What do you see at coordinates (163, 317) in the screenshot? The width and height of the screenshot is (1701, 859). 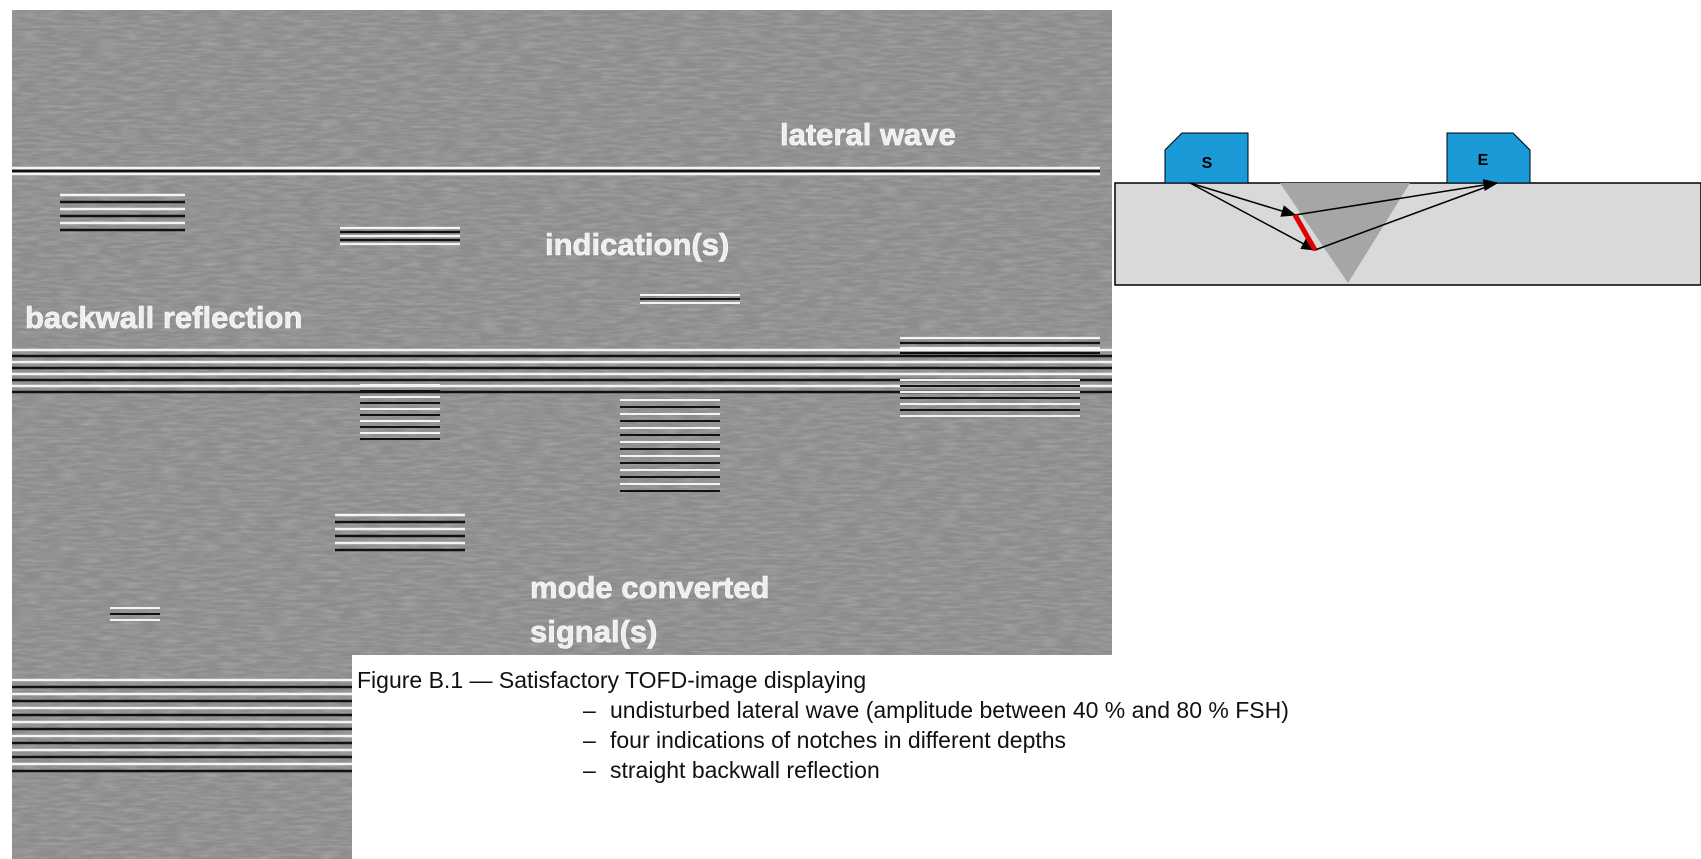 I see `label: backwall reflection` at bounding box center [163, 317].